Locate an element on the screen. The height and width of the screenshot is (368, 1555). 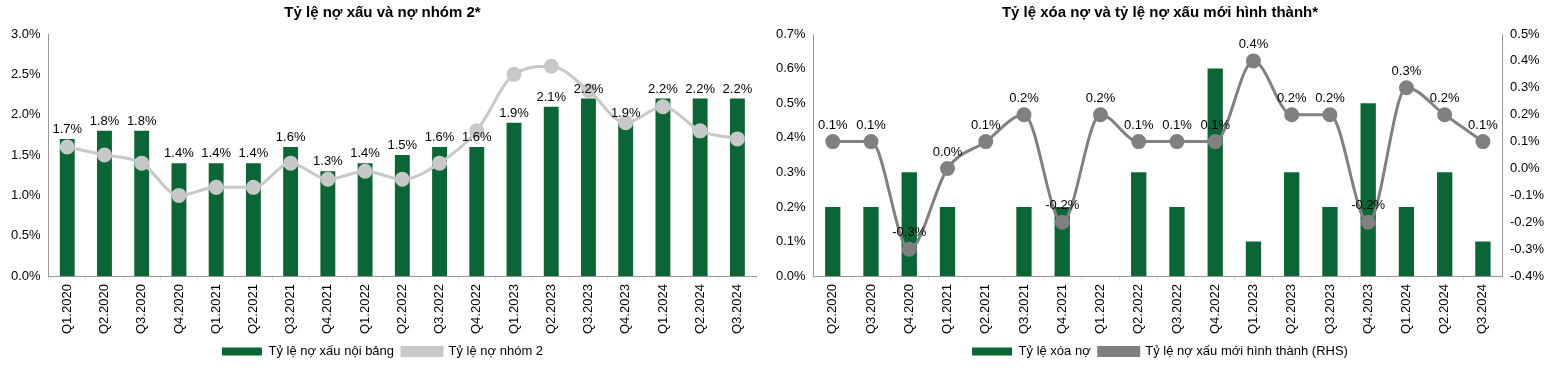
x-tick-label: Q1.2021 is located at coordinates (215, 309).